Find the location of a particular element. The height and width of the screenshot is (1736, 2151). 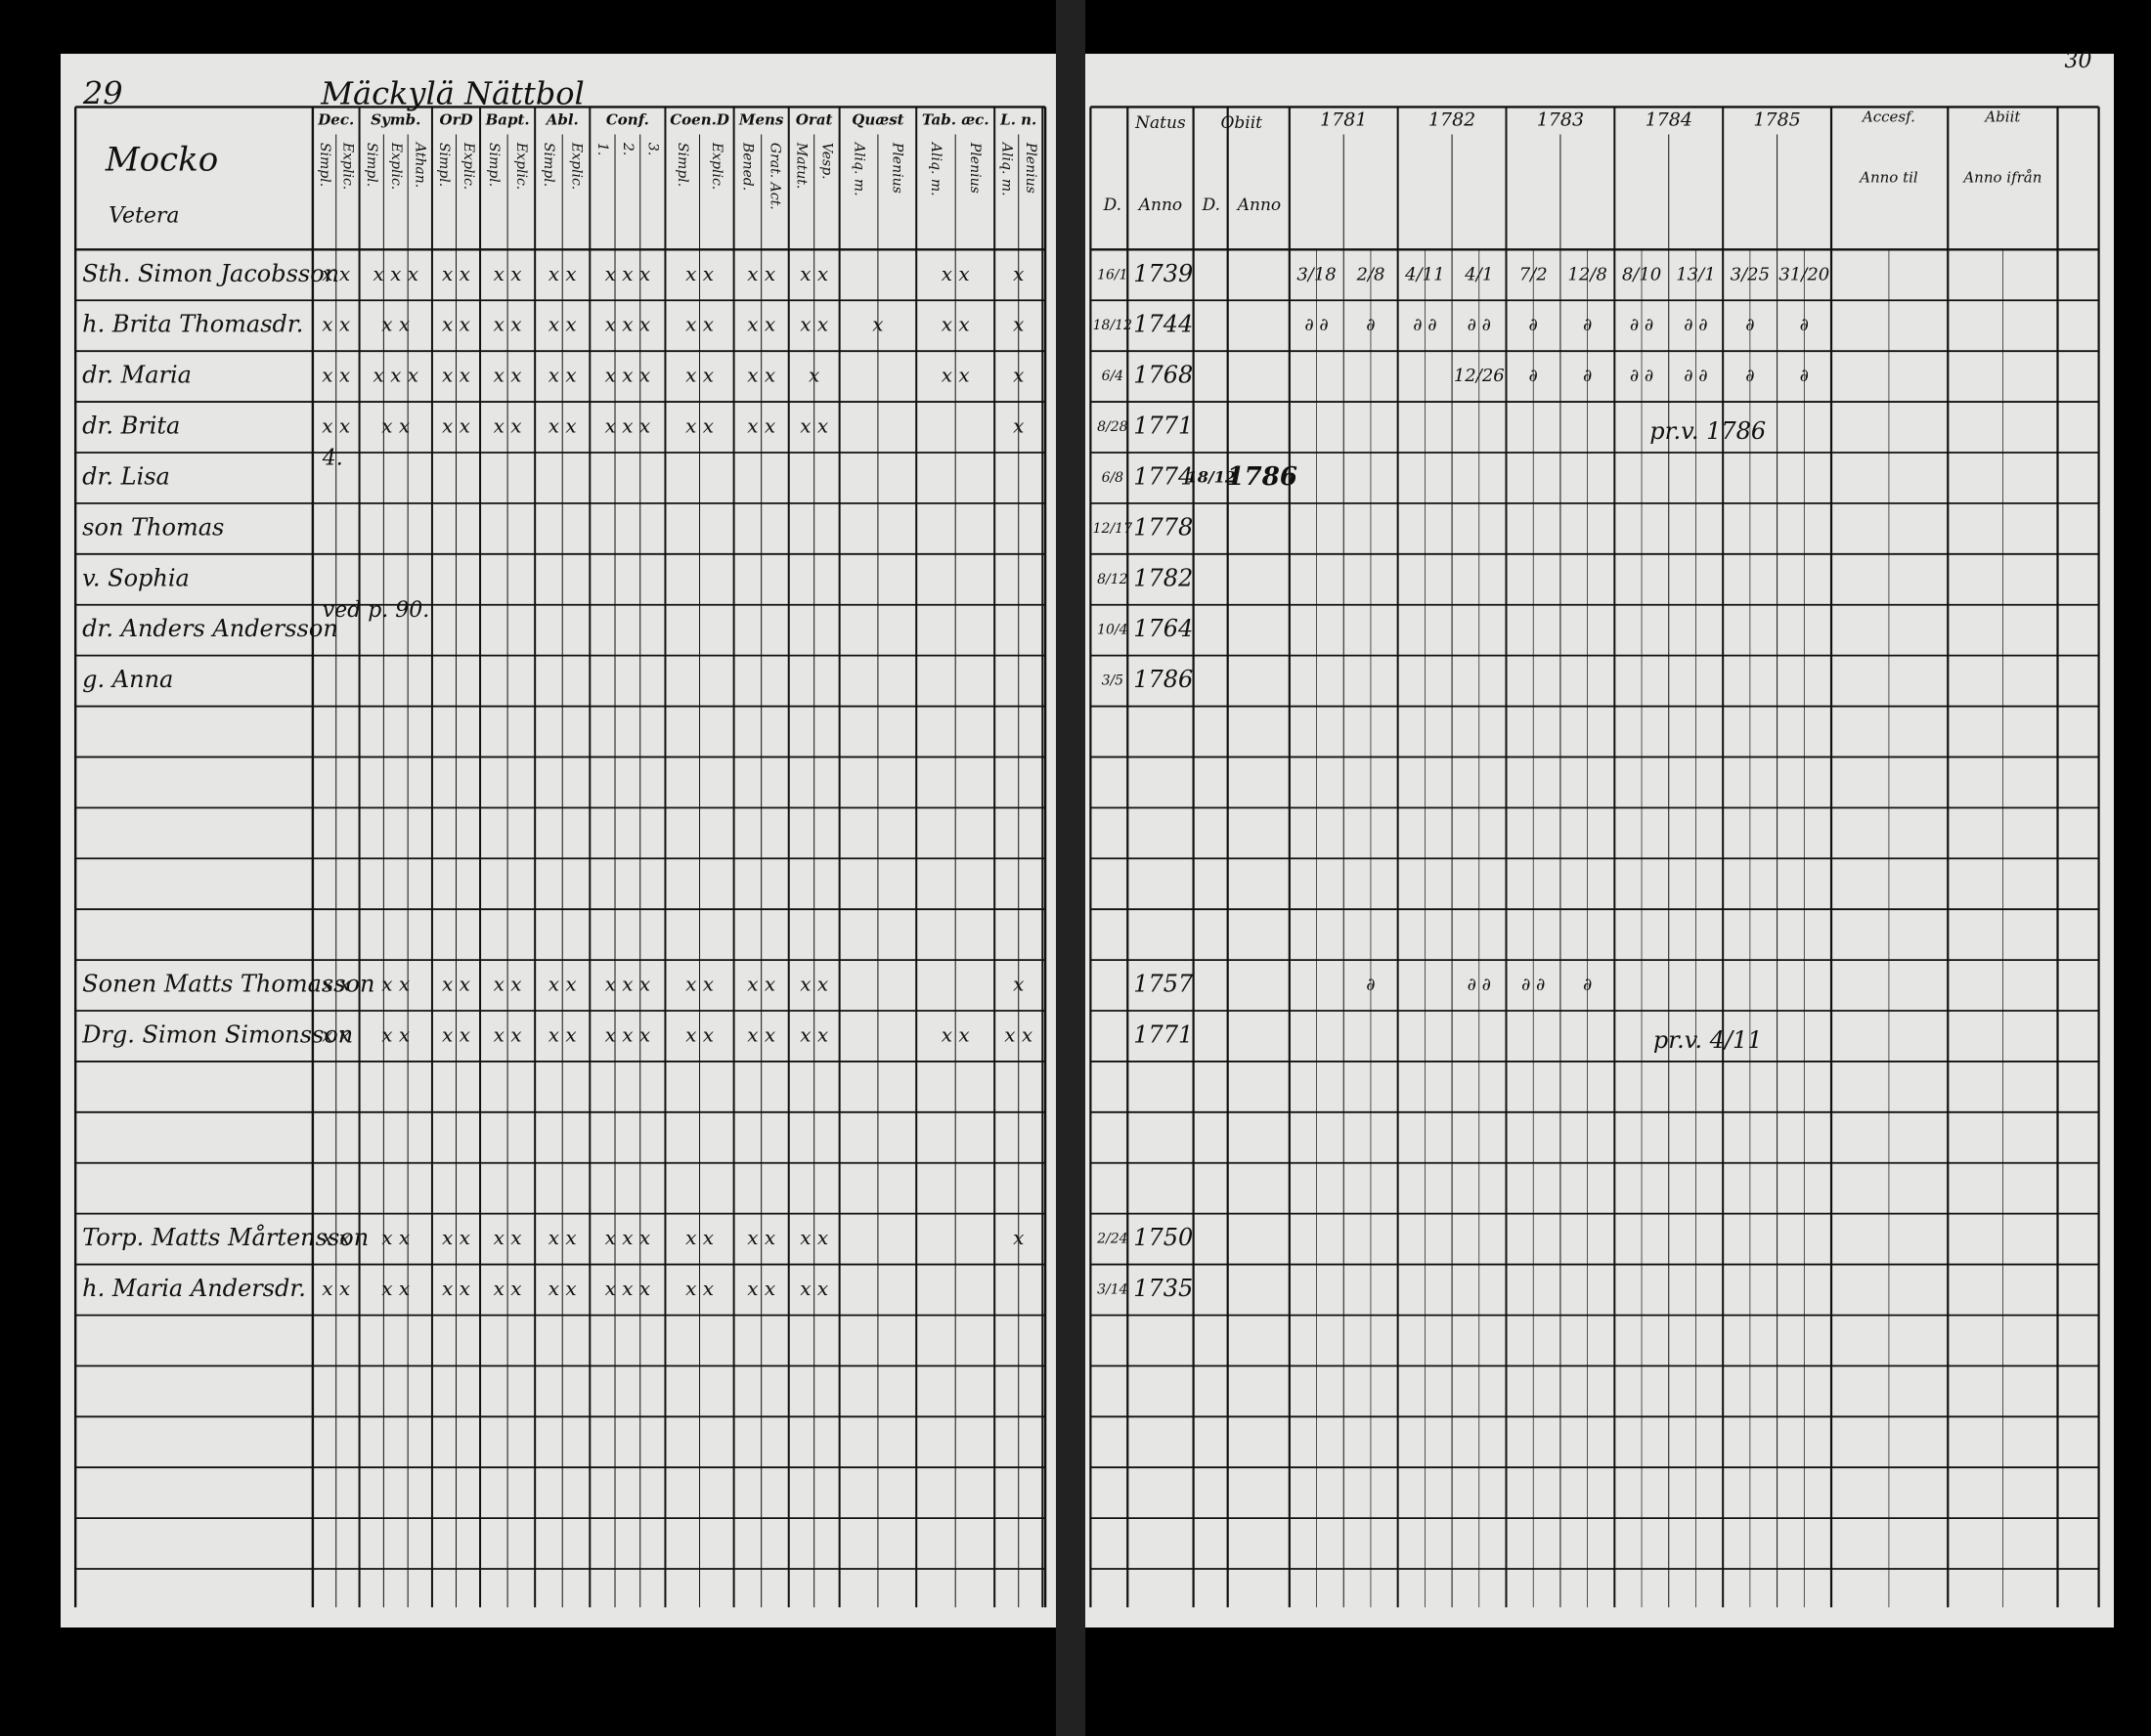

year-mark: 4/11 is located at coordinates (1424, 274).